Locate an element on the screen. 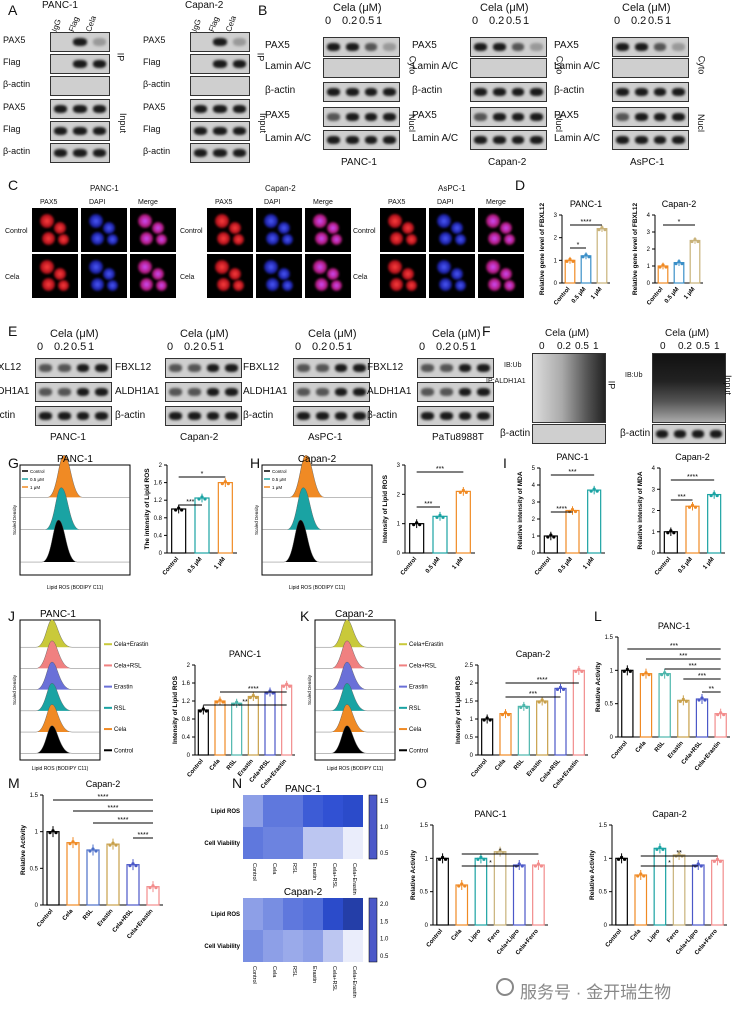 The image size is (738, 1015). sig-stars: * is located at coordinates (679, 222).